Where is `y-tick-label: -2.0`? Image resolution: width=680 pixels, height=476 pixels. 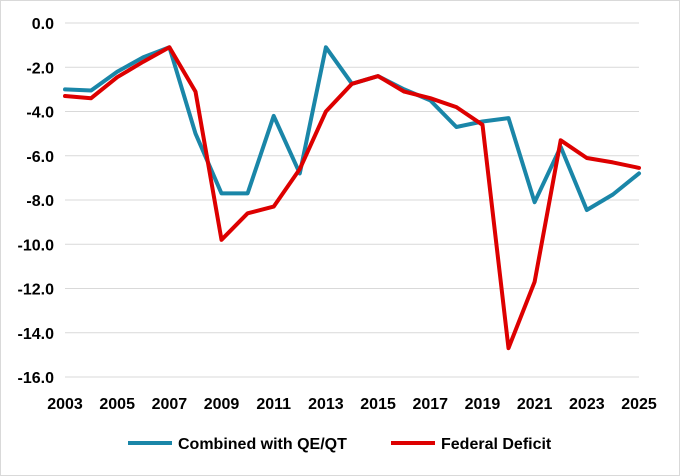
y-tick-label: -2.0 is located at coordinates (40, 68).